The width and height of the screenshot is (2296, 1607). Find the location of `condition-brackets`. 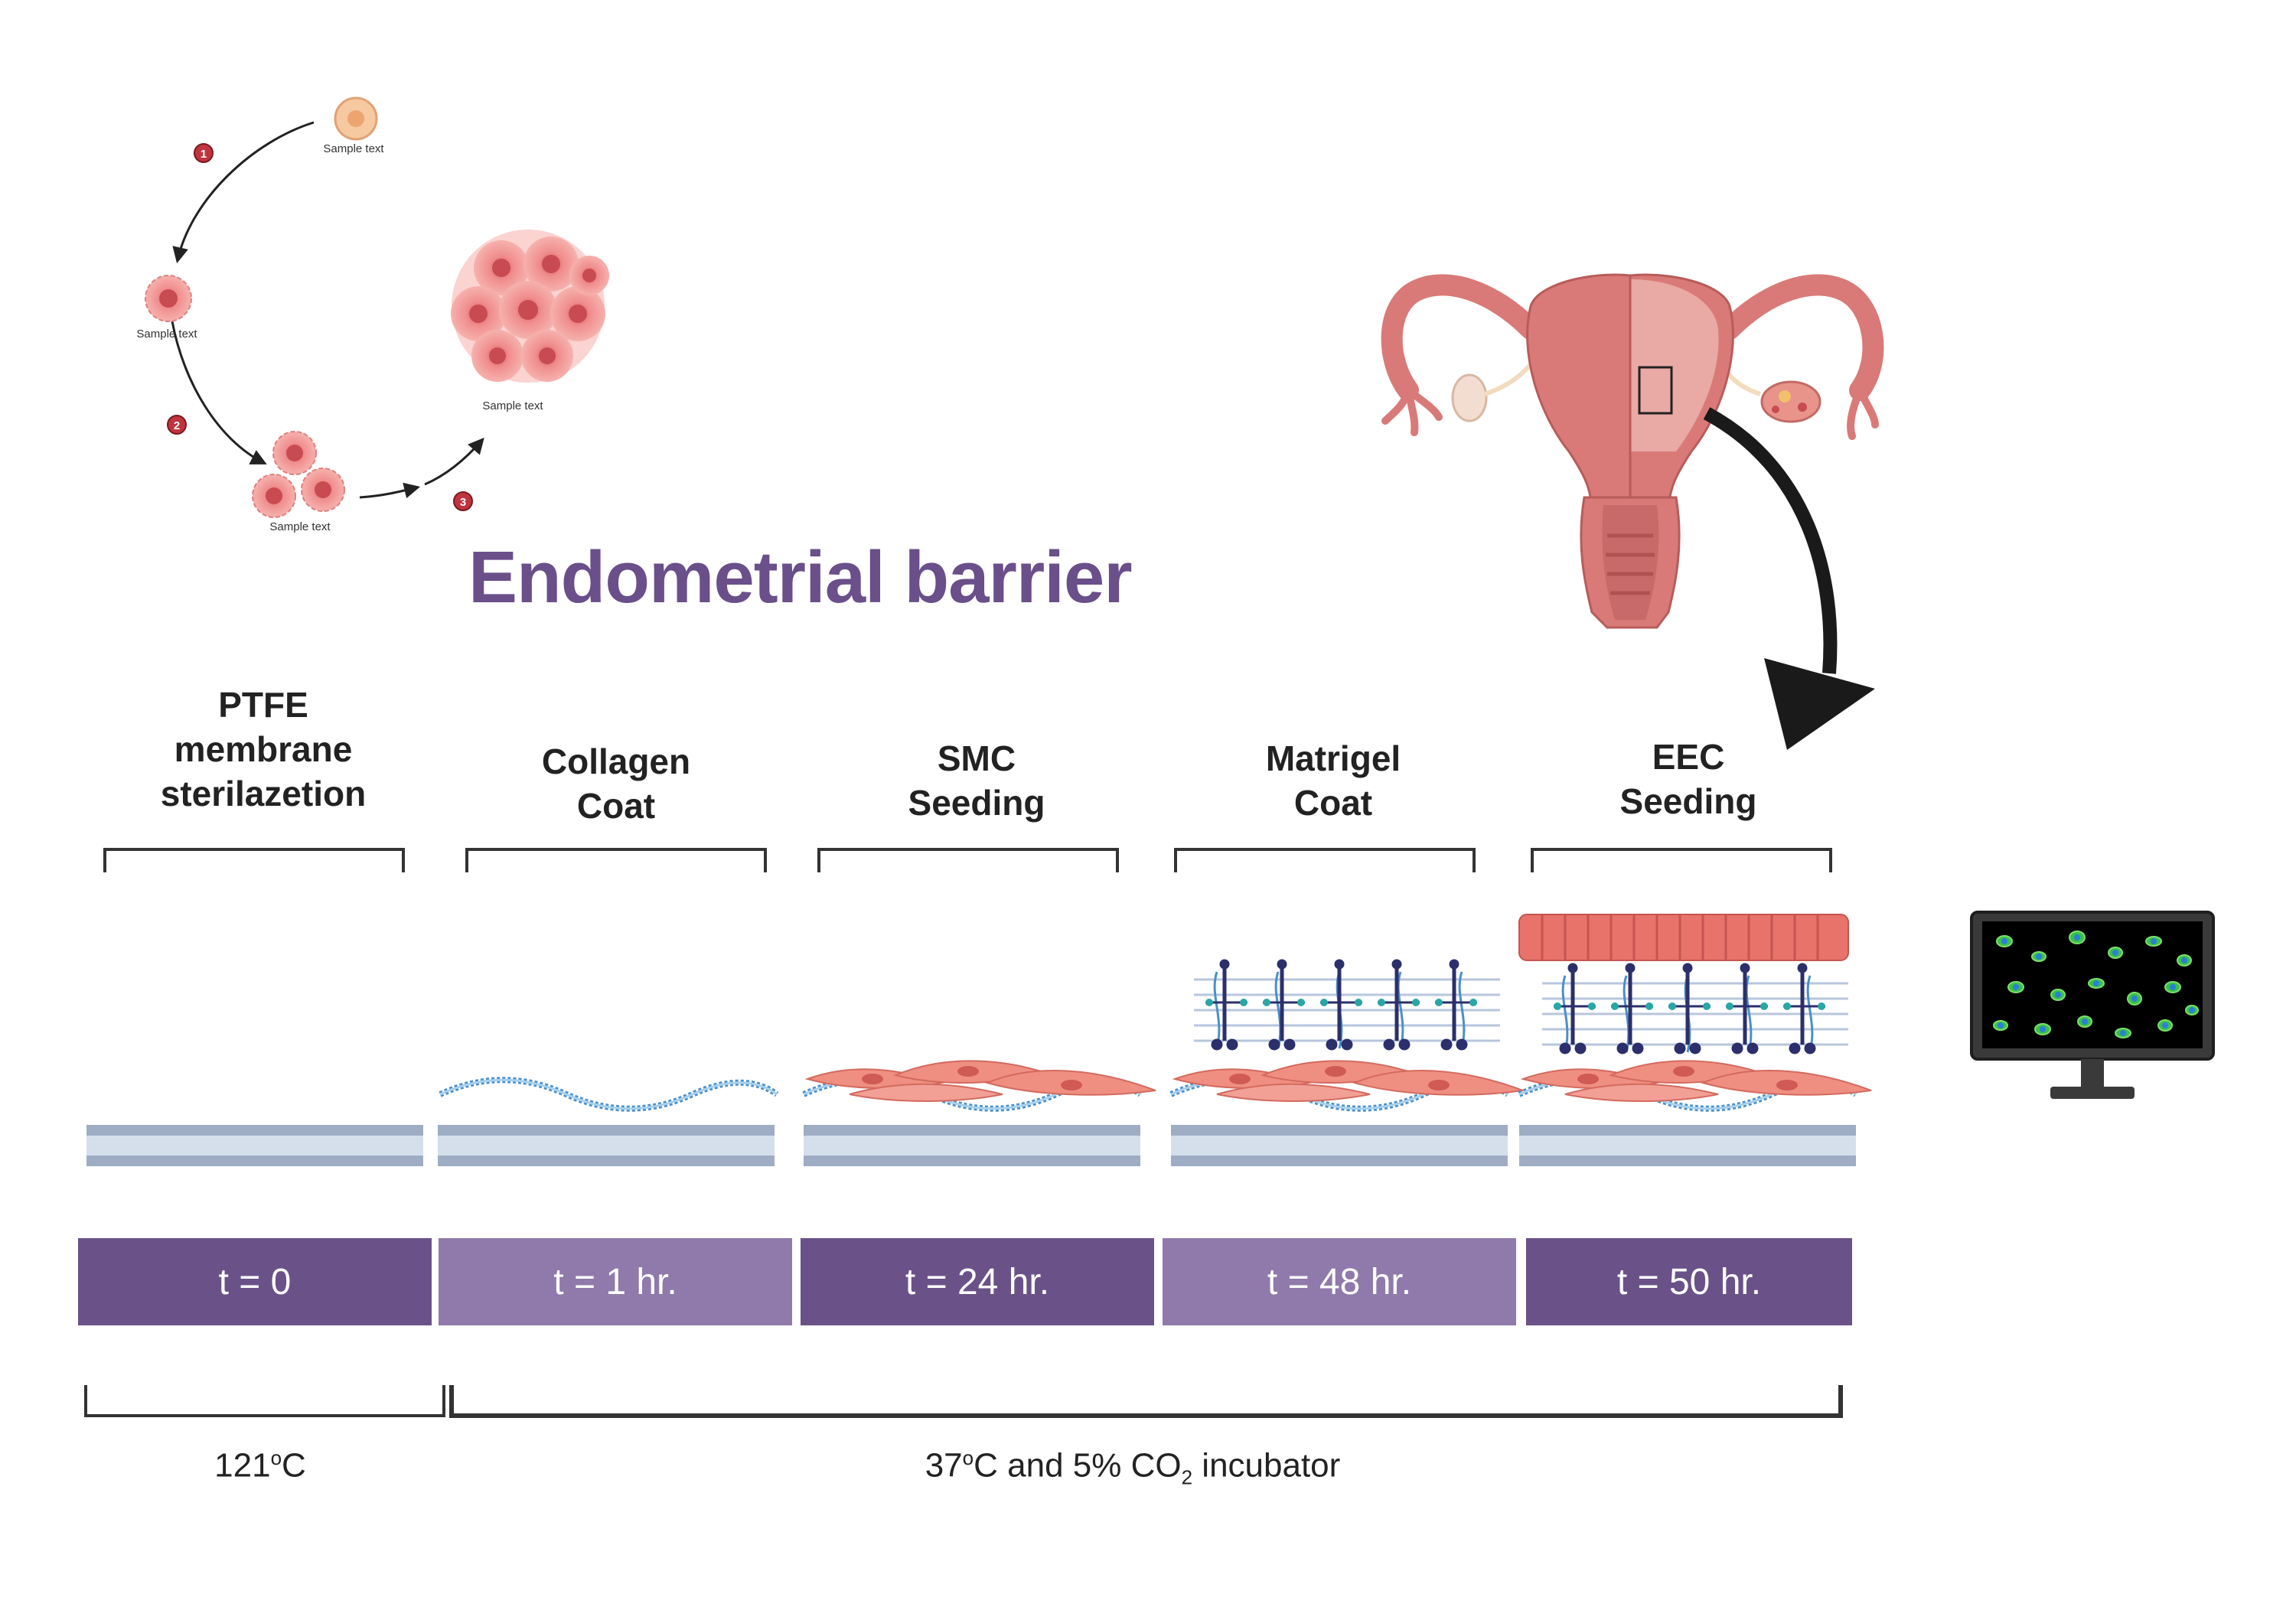

condition-brackets is located at coordinates (963, 1401).